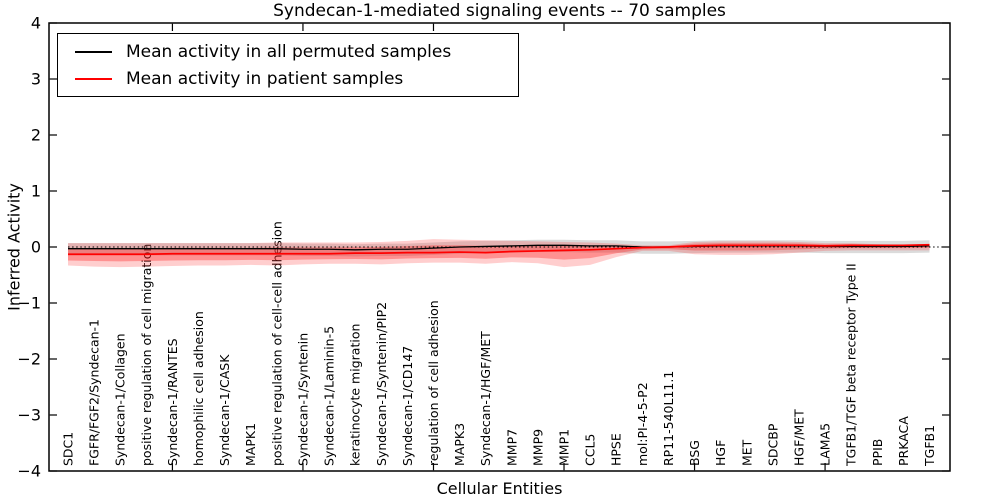  I want to click on legend-label-patient: Mean activity in patient samples, so click(265, 78).